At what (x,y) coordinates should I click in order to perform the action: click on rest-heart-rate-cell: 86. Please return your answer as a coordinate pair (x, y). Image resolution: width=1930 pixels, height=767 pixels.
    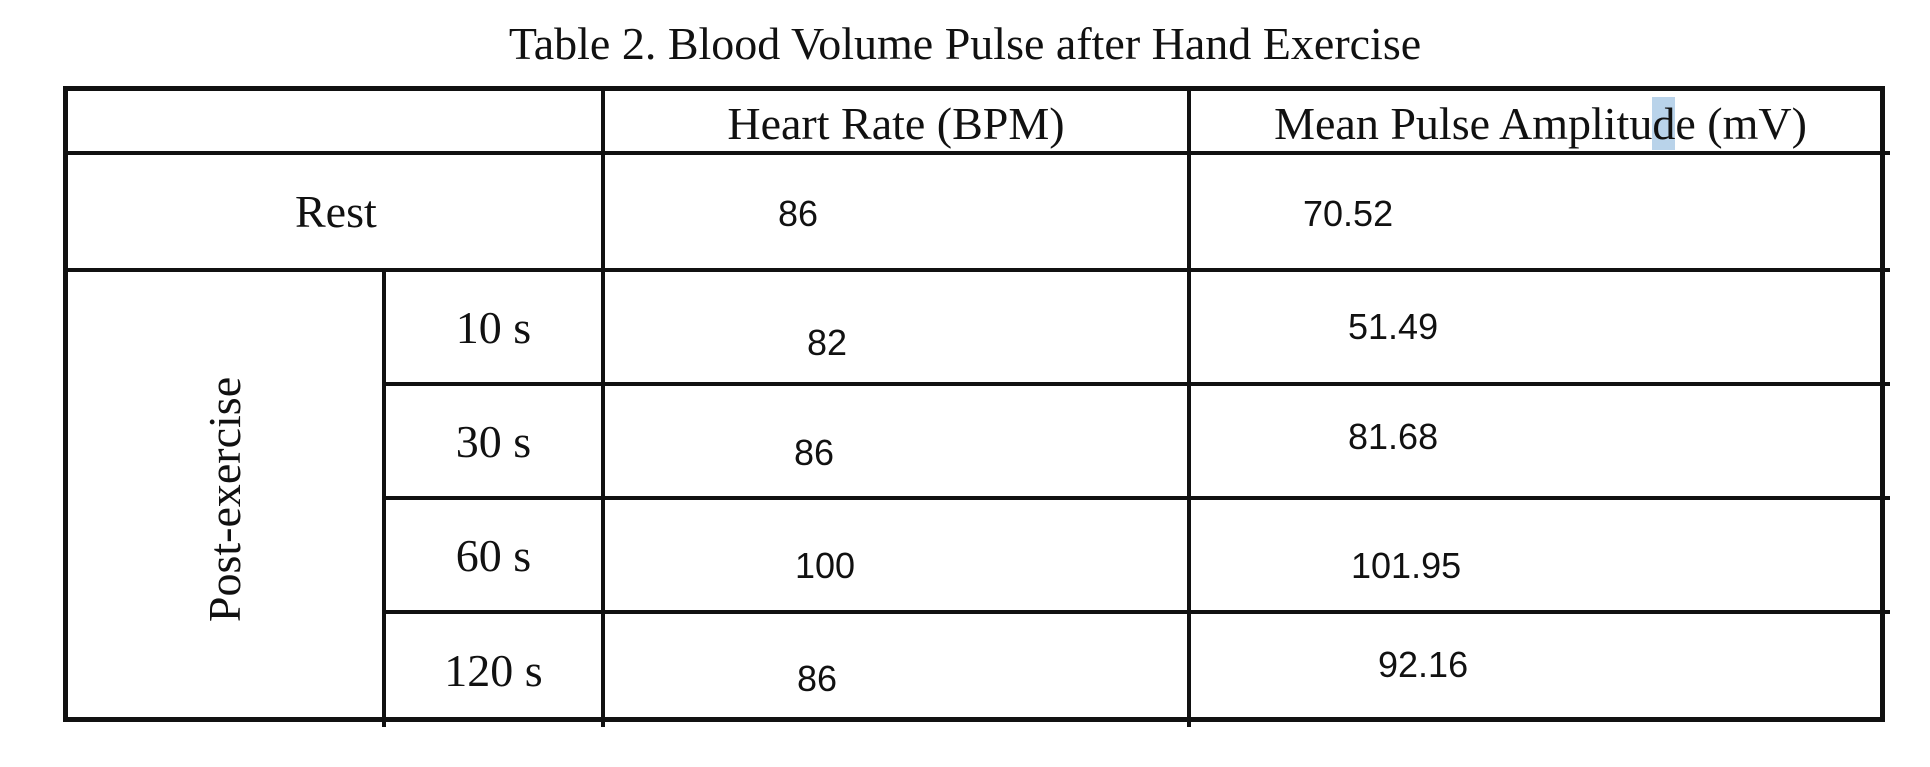
    Looking at the image, I should click on (898, 213).